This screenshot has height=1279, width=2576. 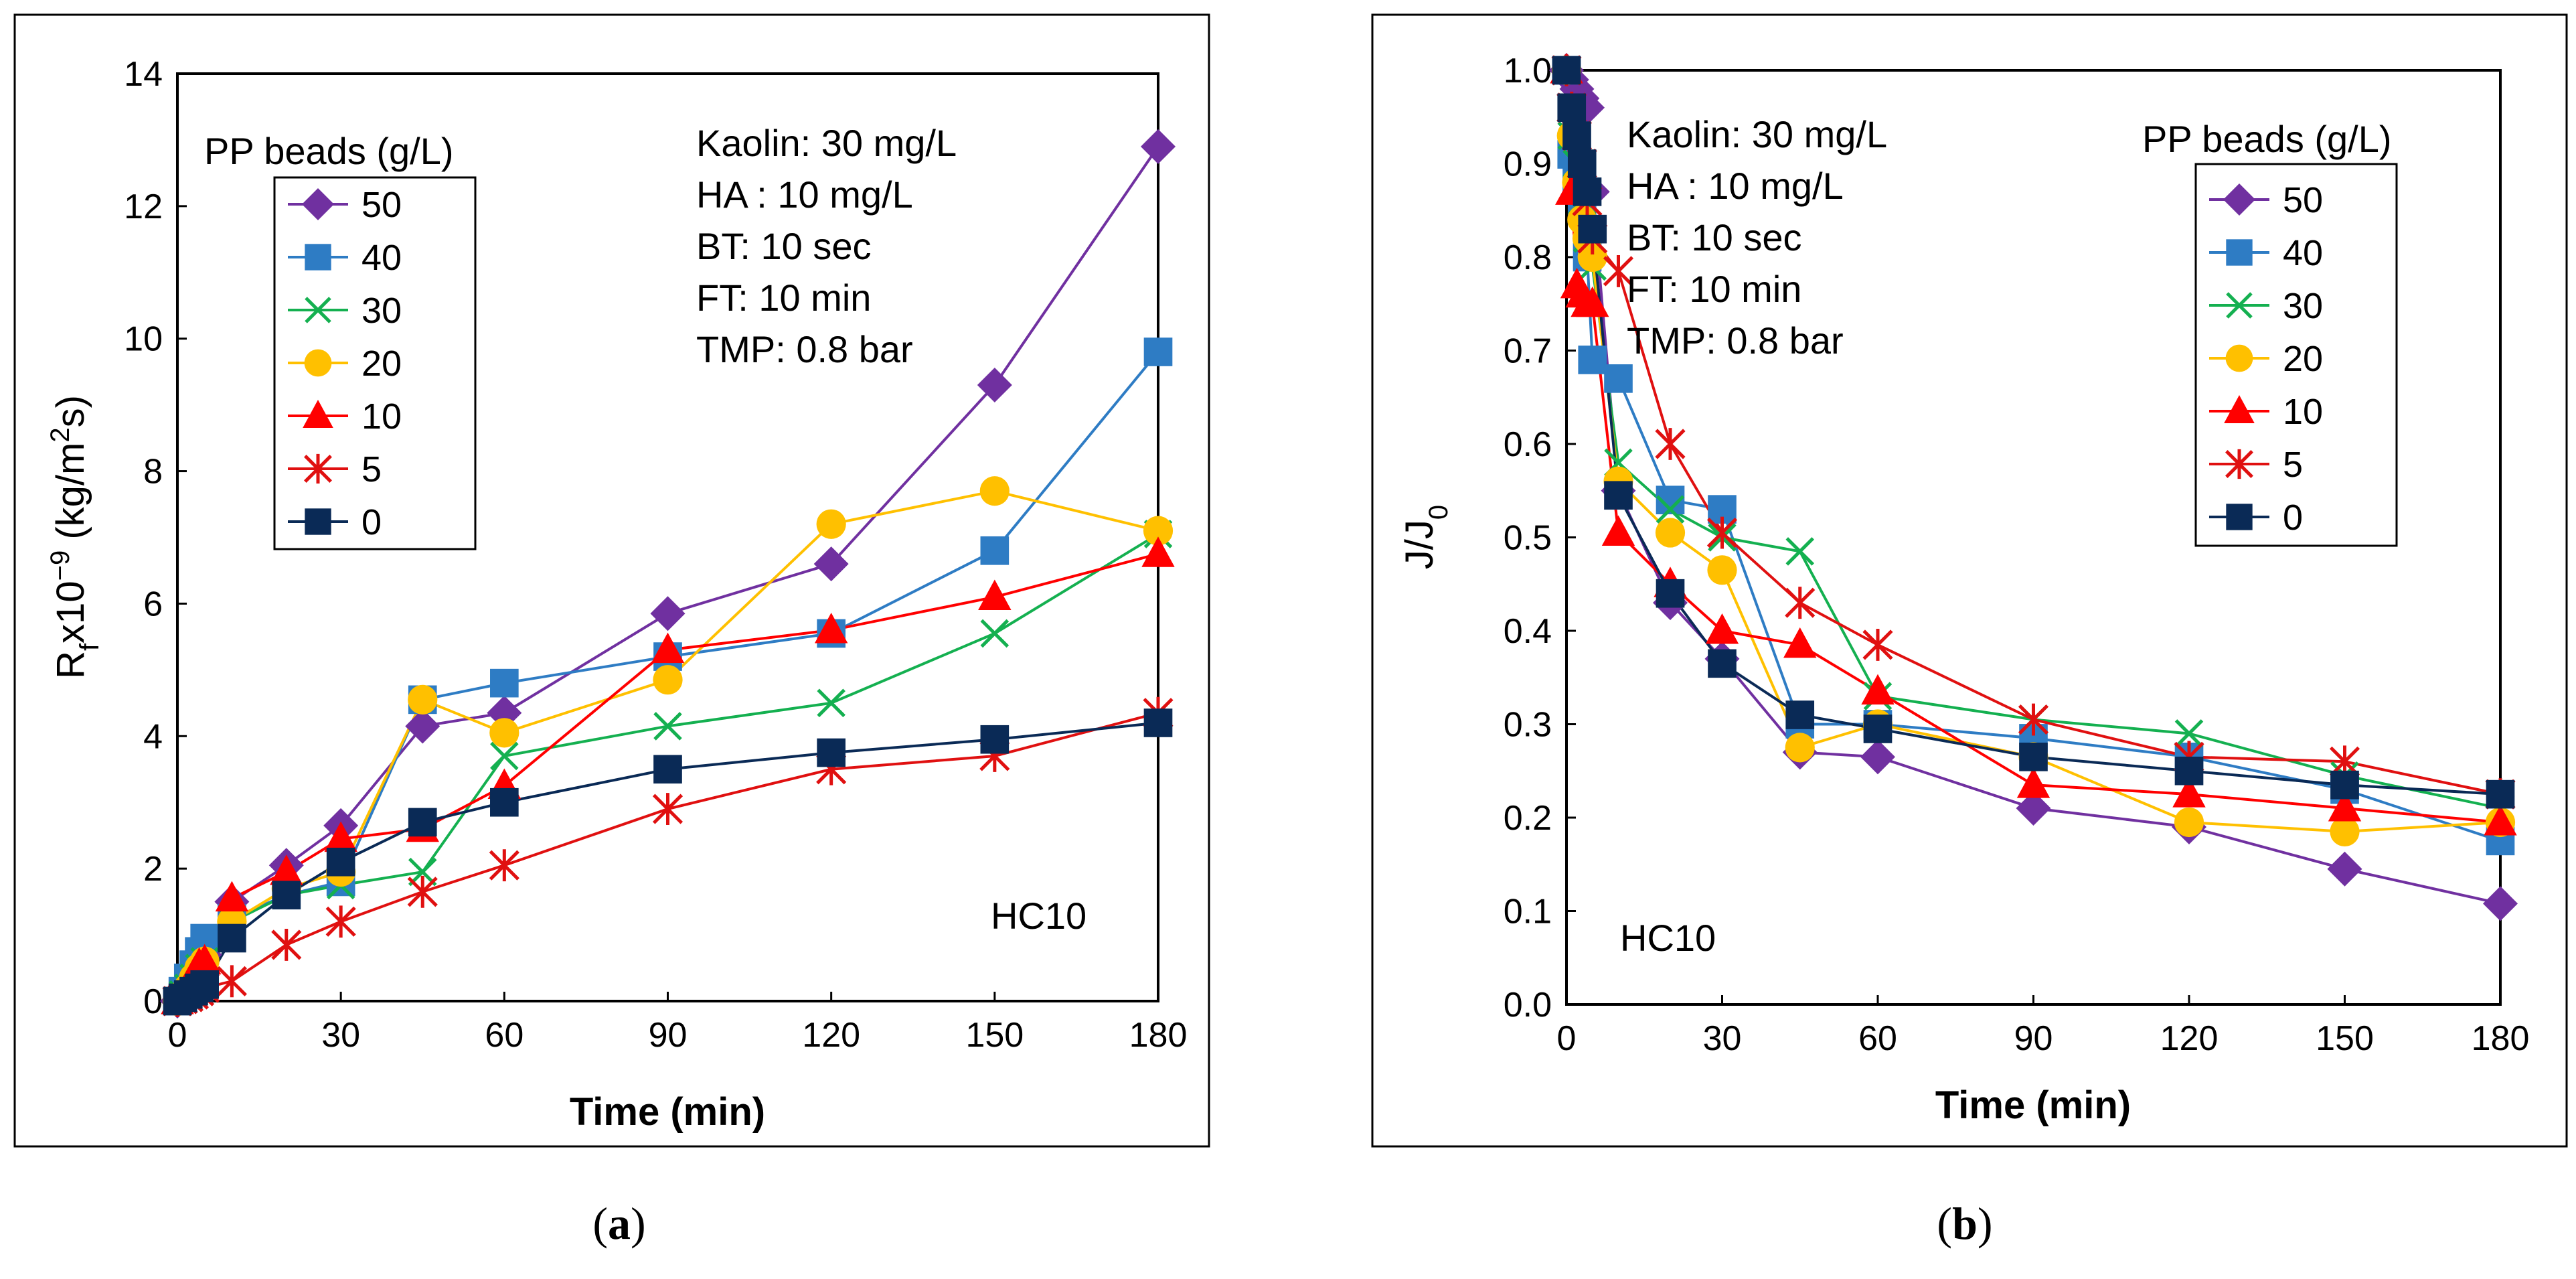 What do you see at coordinates (153, 736) in the screenshot?
I see `a-y-tick-label: 4` at bounding box center [153, 736].